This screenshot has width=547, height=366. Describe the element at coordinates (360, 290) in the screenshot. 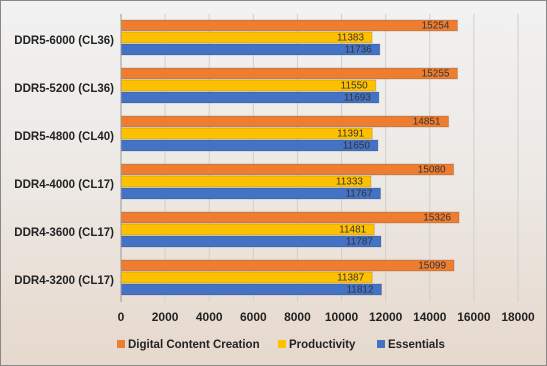

I see `value-label: 11812` at that location.